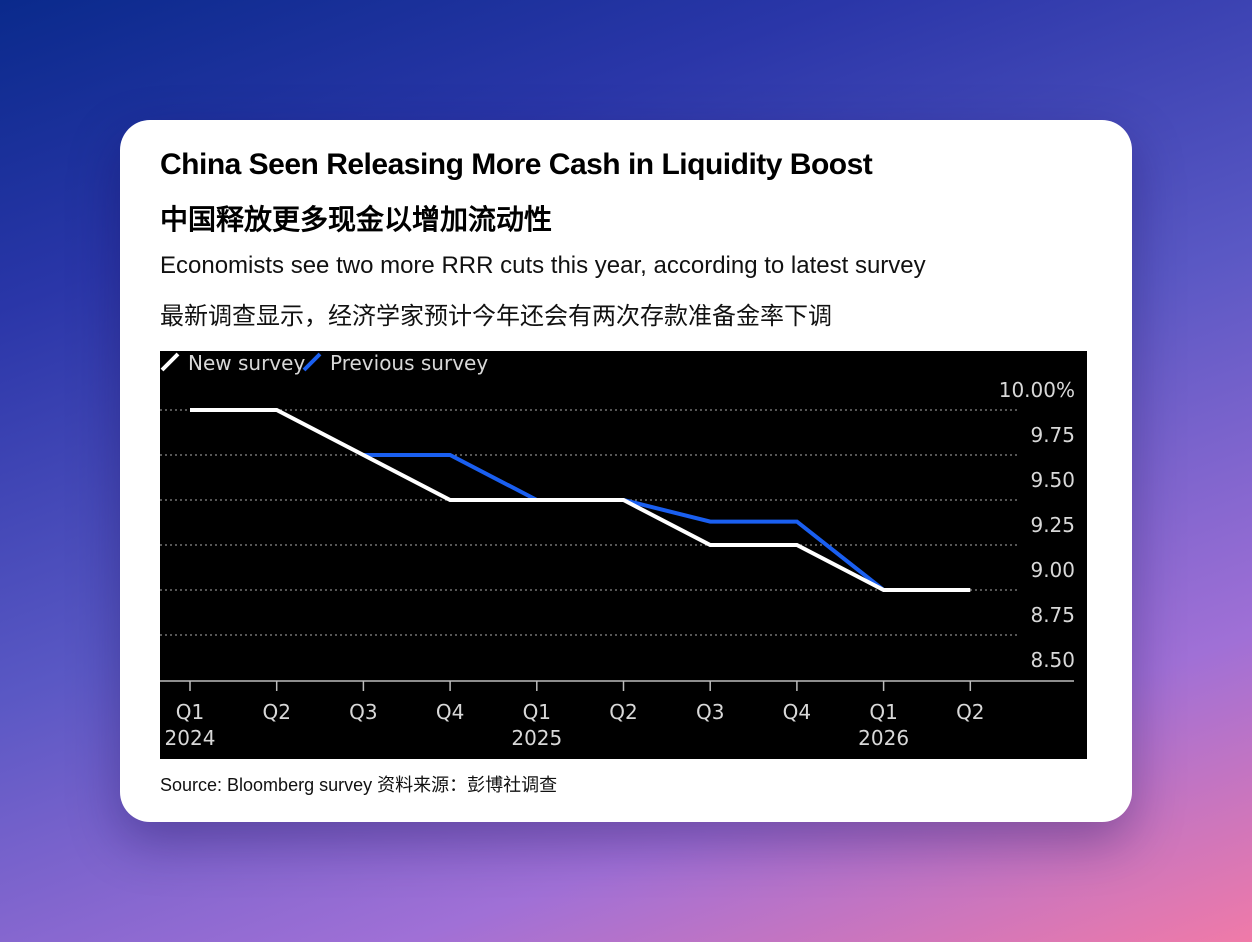 This screenshot has height=942, width=1252. What do you see at coordinates (1052, 480) in the screenshot?
I see `y-tick-label: 9.50` at bounding box center [1052, 480].